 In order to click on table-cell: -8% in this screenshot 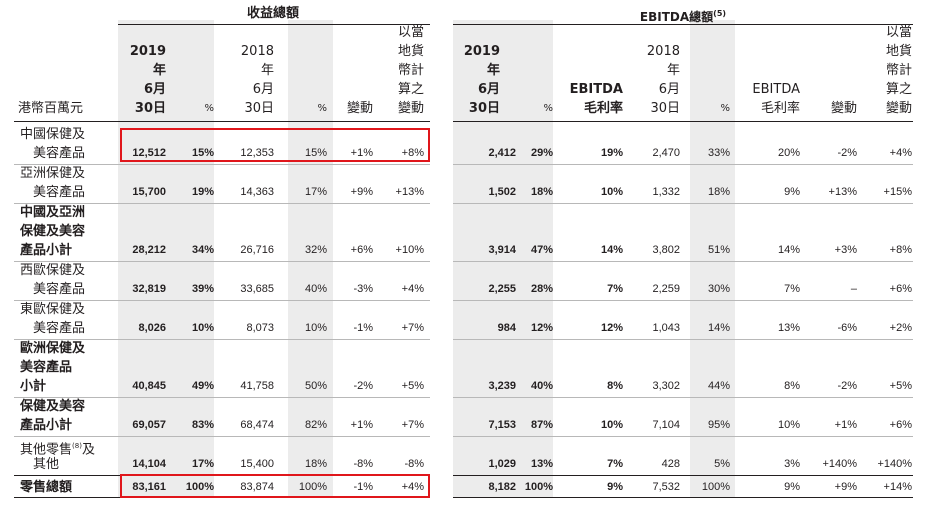, I will do `click(414, 464)`.